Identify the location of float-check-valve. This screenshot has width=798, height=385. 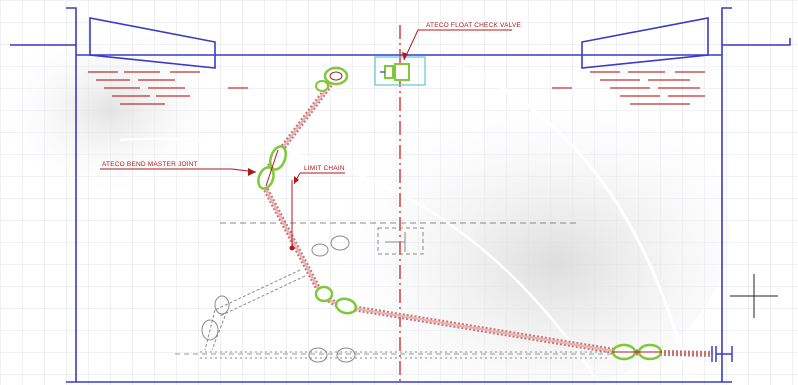
(400, 71).